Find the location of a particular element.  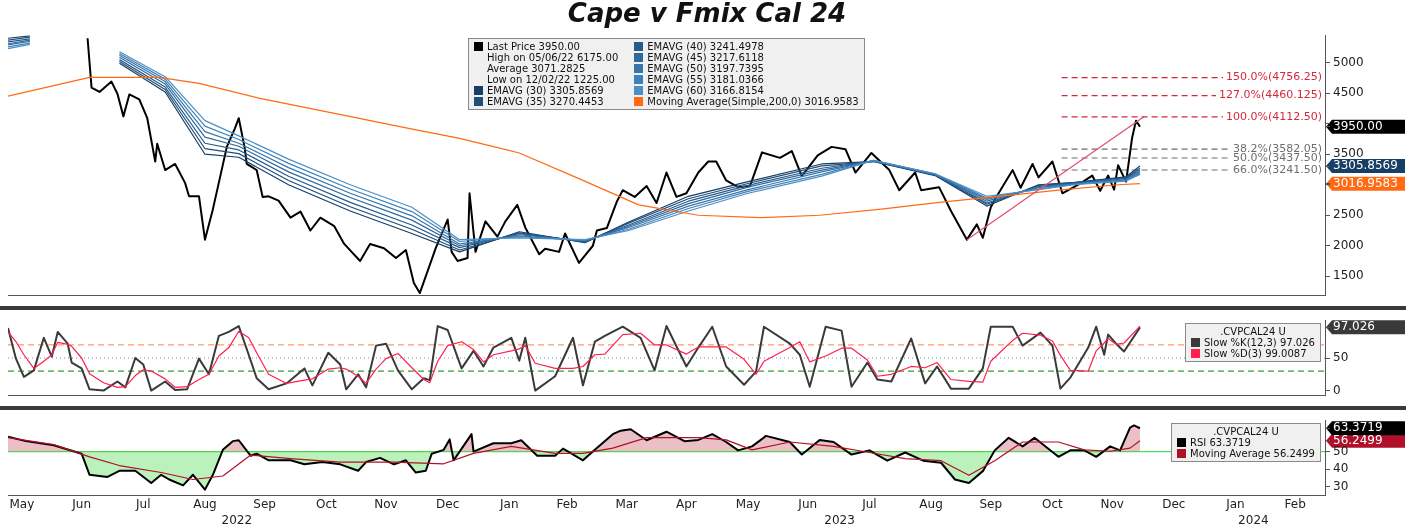

y-tick-label: 40 is located at coordinates (1341, 468).